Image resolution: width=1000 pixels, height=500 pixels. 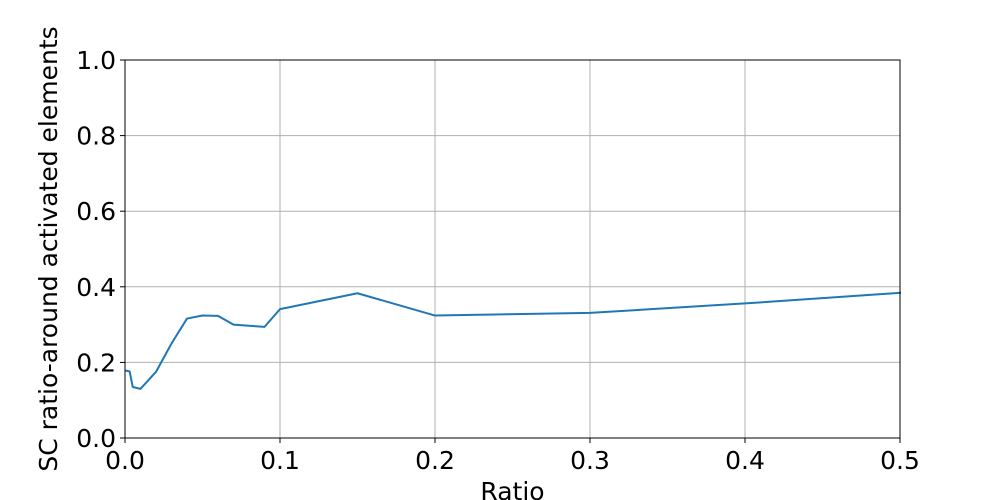 I want to click on y-axis-label: SC ratio-around activated elements, so click(x=48, y=248).